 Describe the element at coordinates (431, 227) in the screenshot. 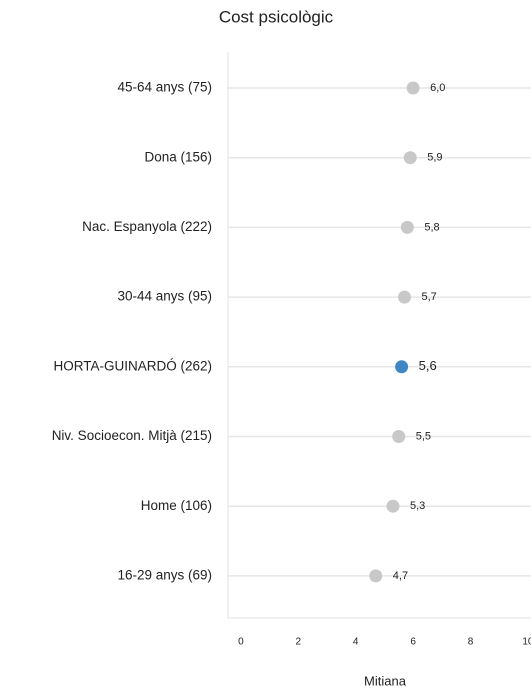

I see `data-label: 5,8` at that location.